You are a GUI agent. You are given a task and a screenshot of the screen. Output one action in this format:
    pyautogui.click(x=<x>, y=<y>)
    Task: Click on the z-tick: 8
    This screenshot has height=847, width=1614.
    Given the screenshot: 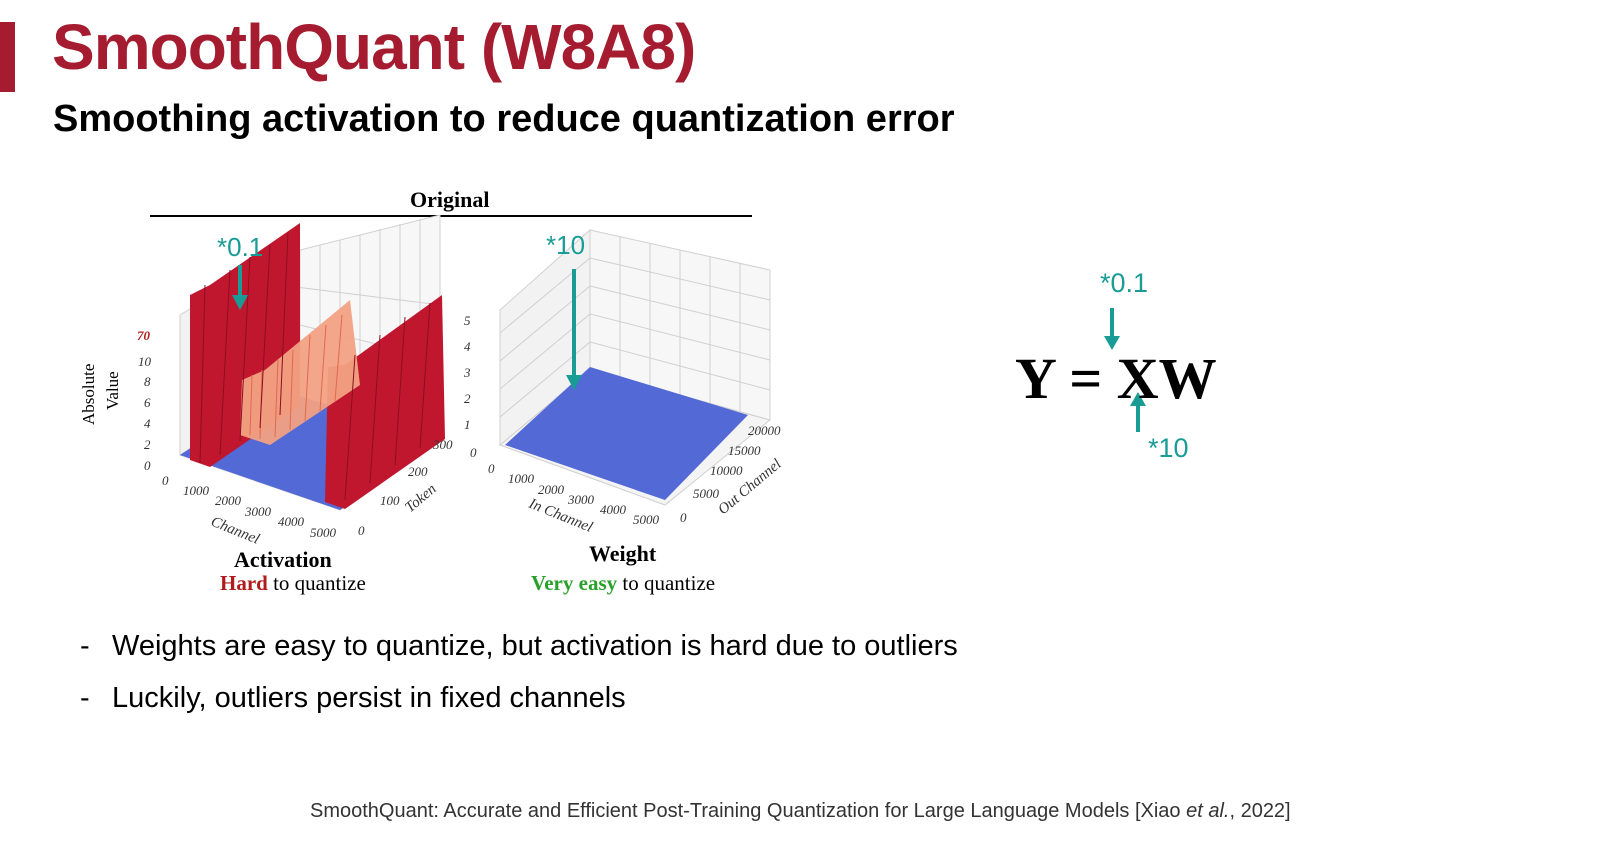 What is the action you would take?
    pyautogui.click(x=147, y=381)
    